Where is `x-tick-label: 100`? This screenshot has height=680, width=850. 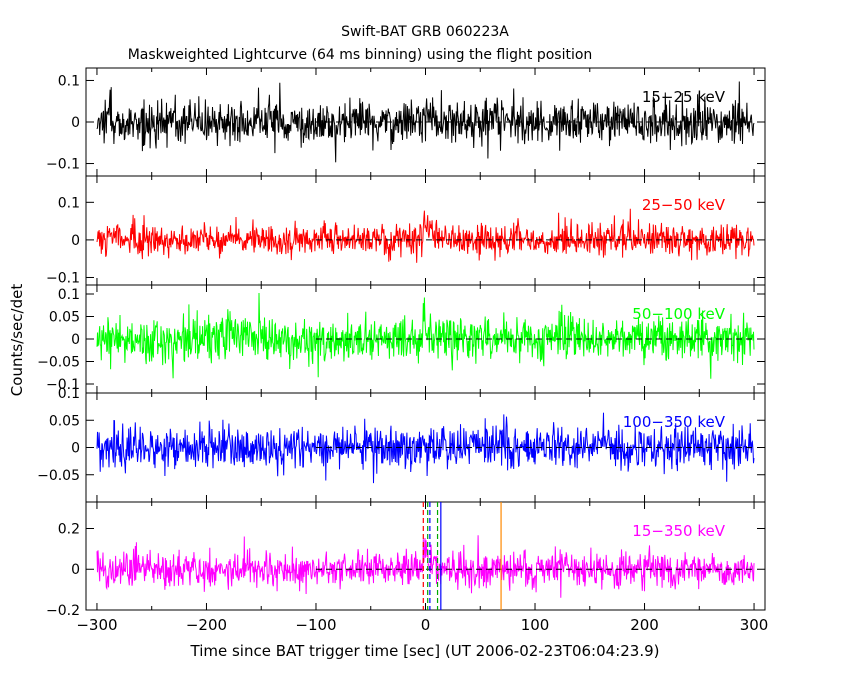 x-tick-label: 100 is located at coordinates (535, 625).